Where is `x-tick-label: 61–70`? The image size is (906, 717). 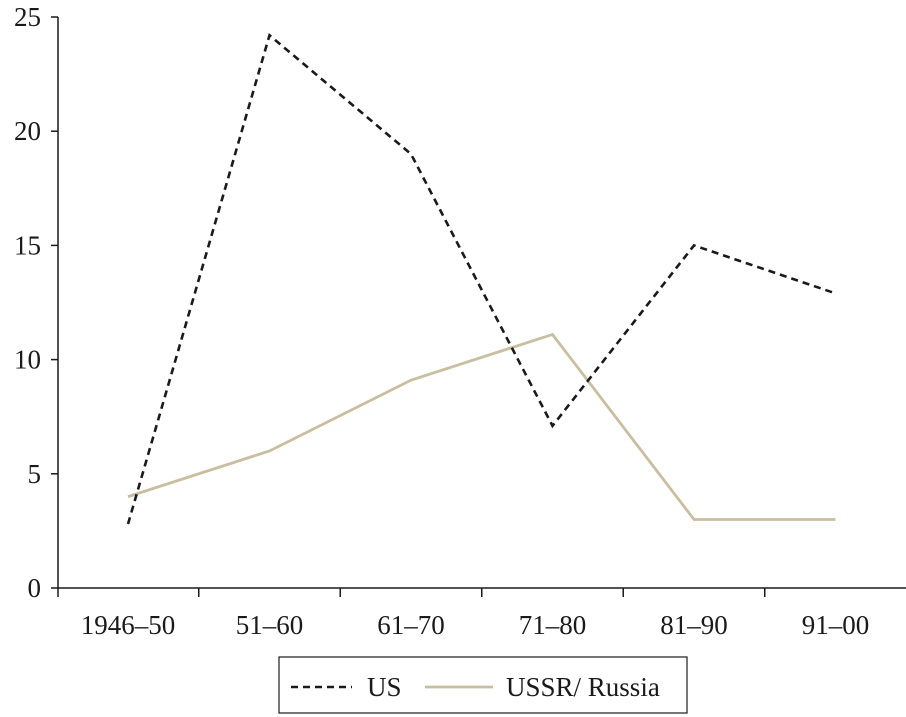 x-tick-label: 61–70 is located at coordinates (411, 625).